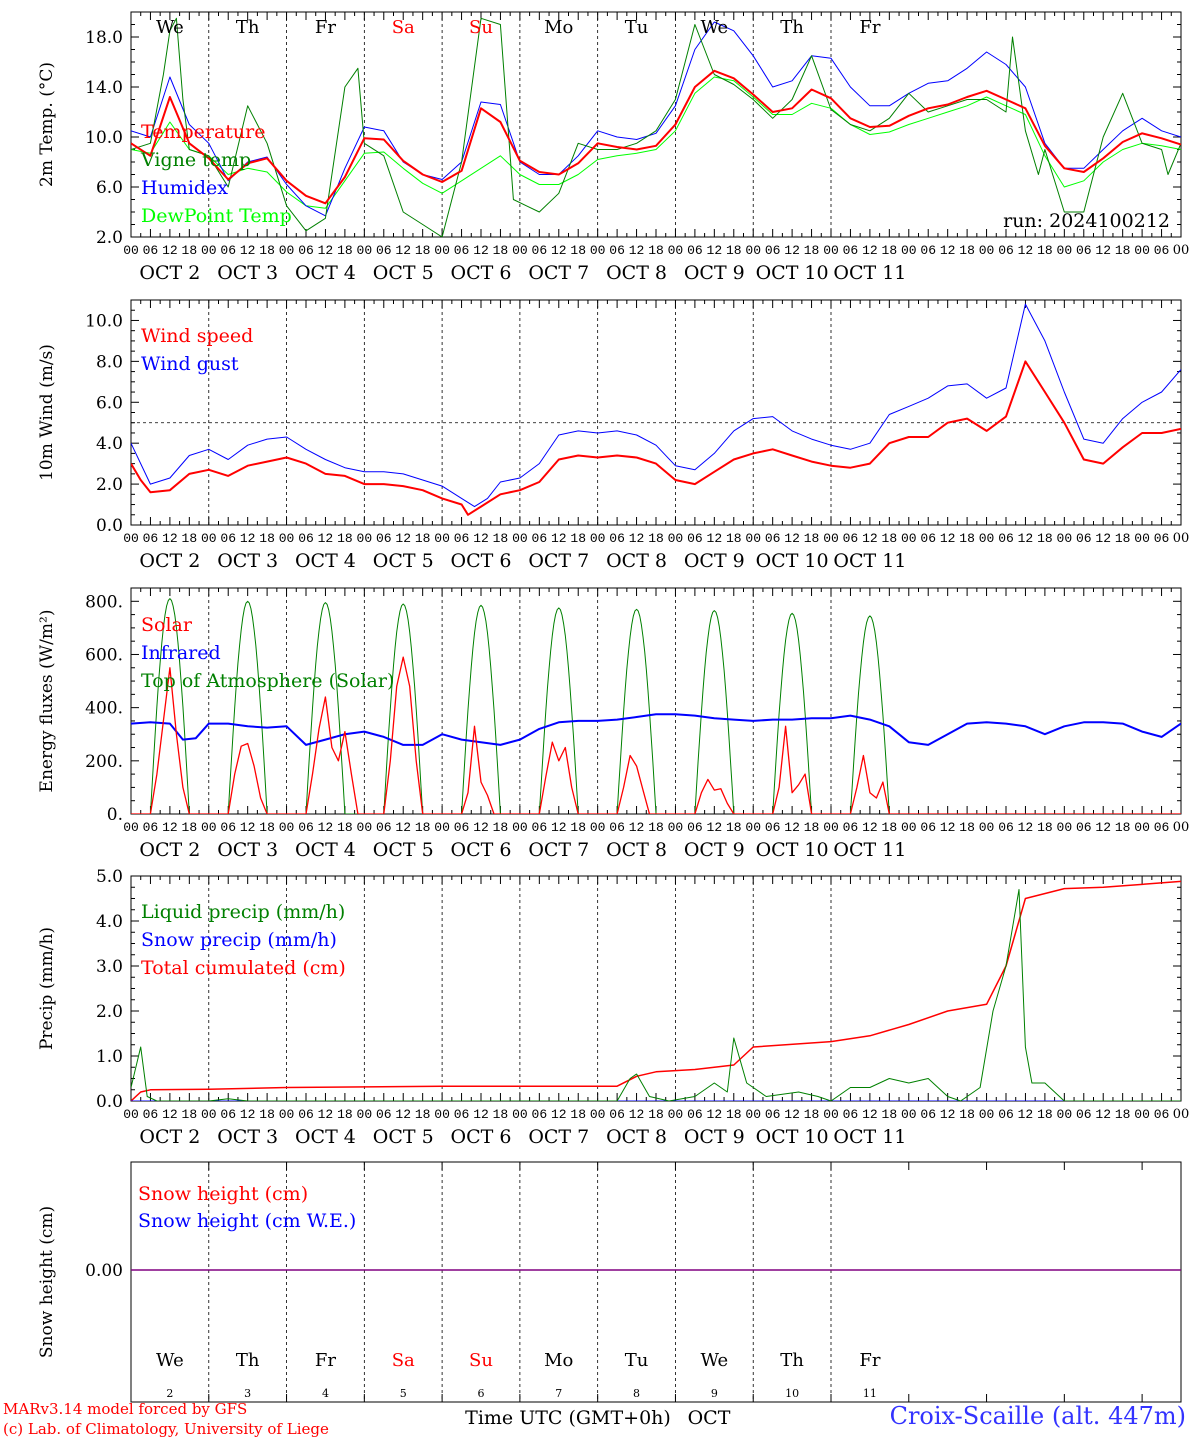  I want to click on y-tick-label: 4.0, so click(109, 444).